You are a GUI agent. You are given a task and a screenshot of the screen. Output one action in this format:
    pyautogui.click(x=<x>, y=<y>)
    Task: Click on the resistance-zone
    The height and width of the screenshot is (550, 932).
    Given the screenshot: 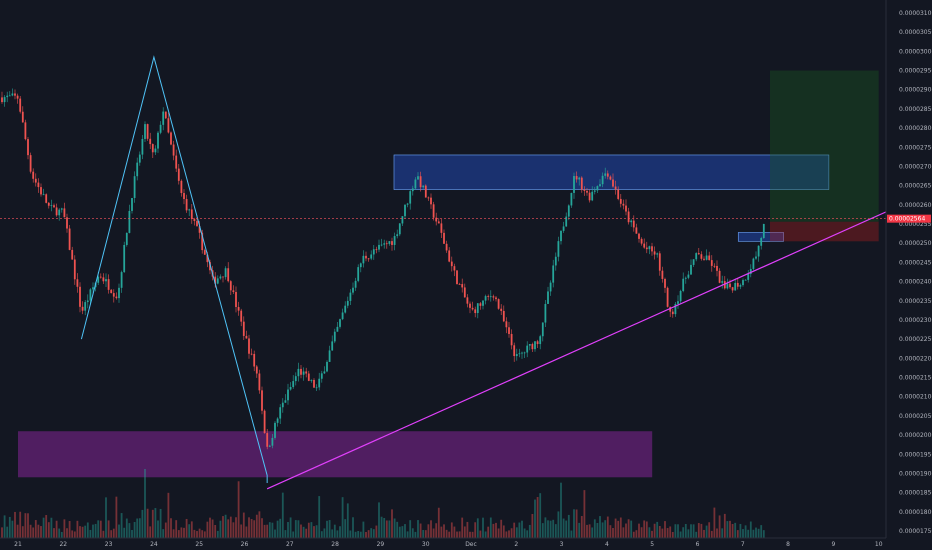 What is the action you would take?
    pyautogui.click(x=611, y=172)
    